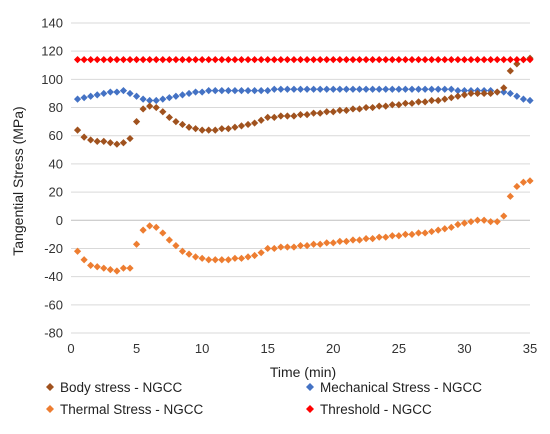 The image size is (550, 434). Describe the element at coordinates (53, 276) in the screenshot. I see `y-tick-label: -40` at that location.